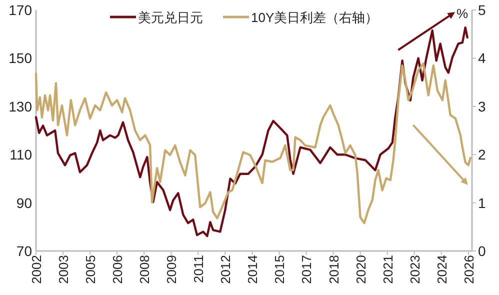 The width and height of the screenshot is (499, 295). What do you see at coordinates (64, 269) in the screenshot?
I see `x-tick-label: 2003` at bounding box center [64, 269].